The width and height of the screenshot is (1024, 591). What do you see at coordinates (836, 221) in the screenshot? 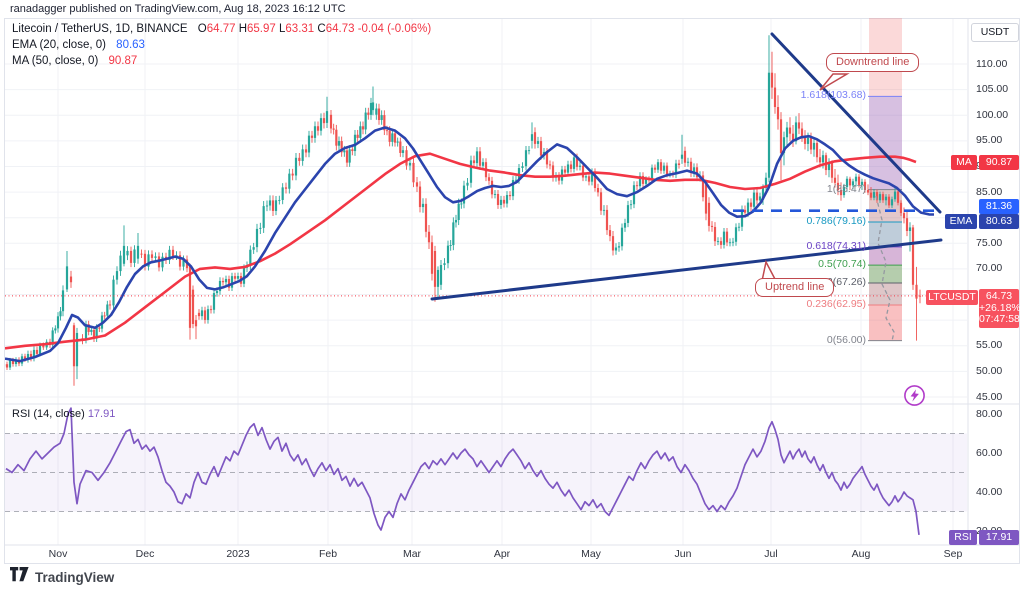
I see `fib-level-label: 0.786(79.16)` at bounding box center [836, 221].